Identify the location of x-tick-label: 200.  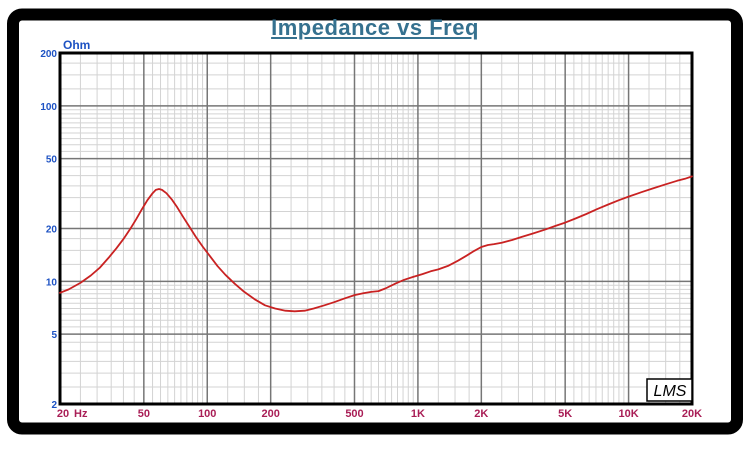
(270, 414).